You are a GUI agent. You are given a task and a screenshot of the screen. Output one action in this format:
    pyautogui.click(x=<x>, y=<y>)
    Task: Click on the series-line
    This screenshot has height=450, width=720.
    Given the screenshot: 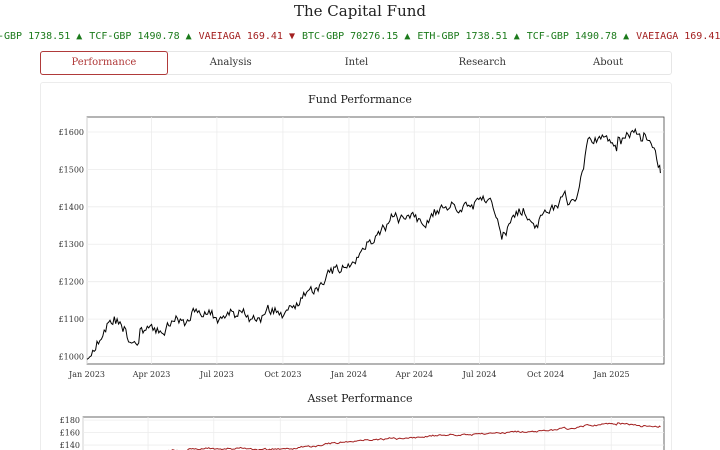 What is the action you would take?
    pyautogui.click(x=414, y=436)
    